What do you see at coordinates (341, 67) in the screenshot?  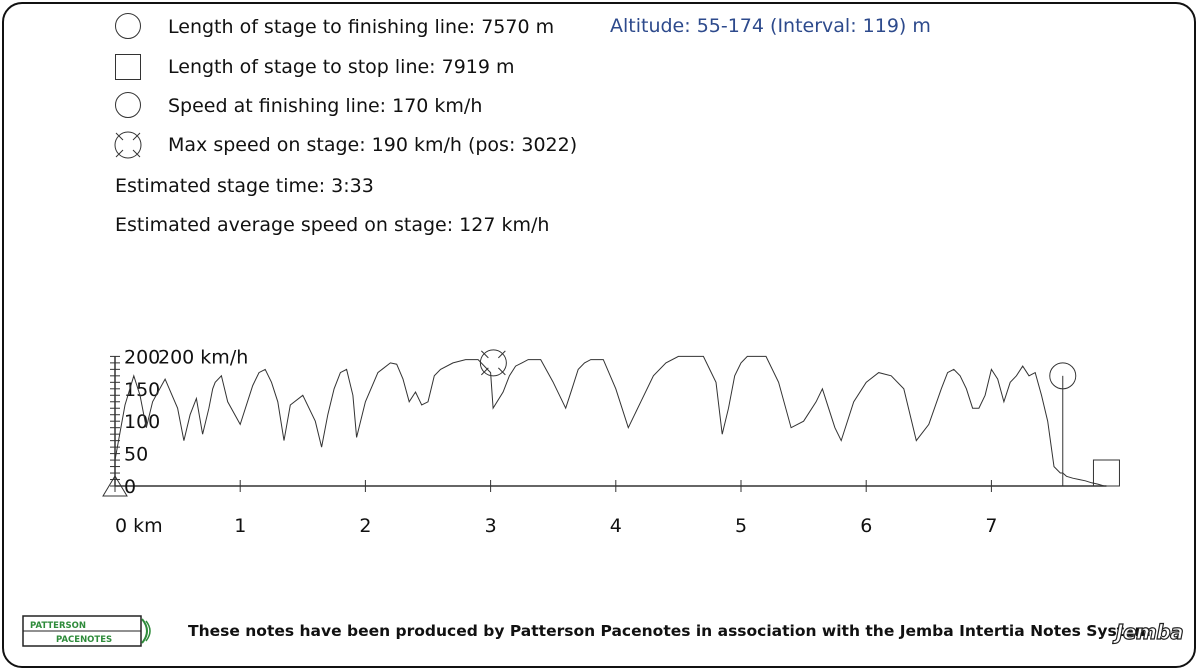 I see `stop-length-text: Length of stage to stop line: 7919 m` at bounding box center [341, 67].